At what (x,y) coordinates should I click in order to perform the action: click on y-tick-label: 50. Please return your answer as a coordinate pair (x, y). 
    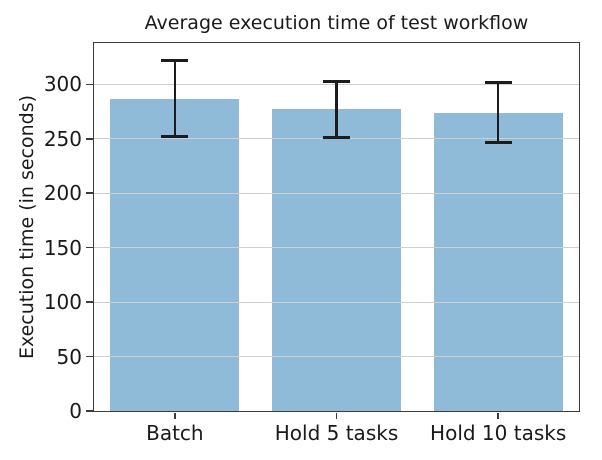
    Looking at the image, I should click on (69, 356).